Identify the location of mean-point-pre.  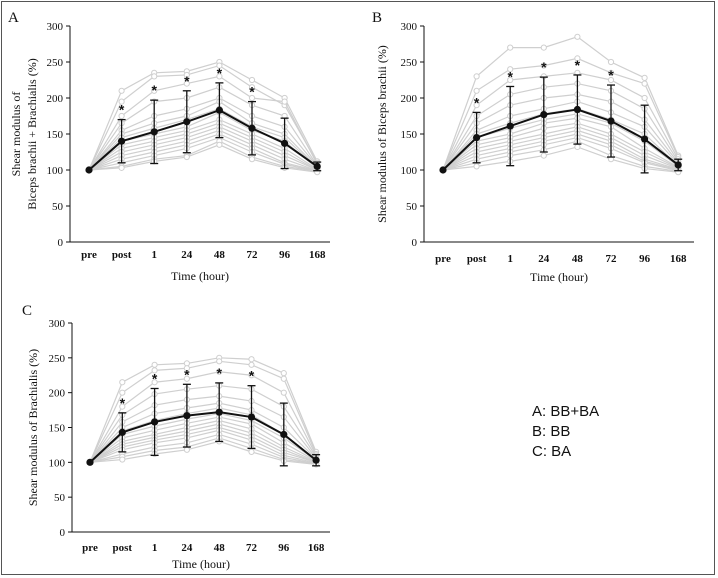
(89, 170).